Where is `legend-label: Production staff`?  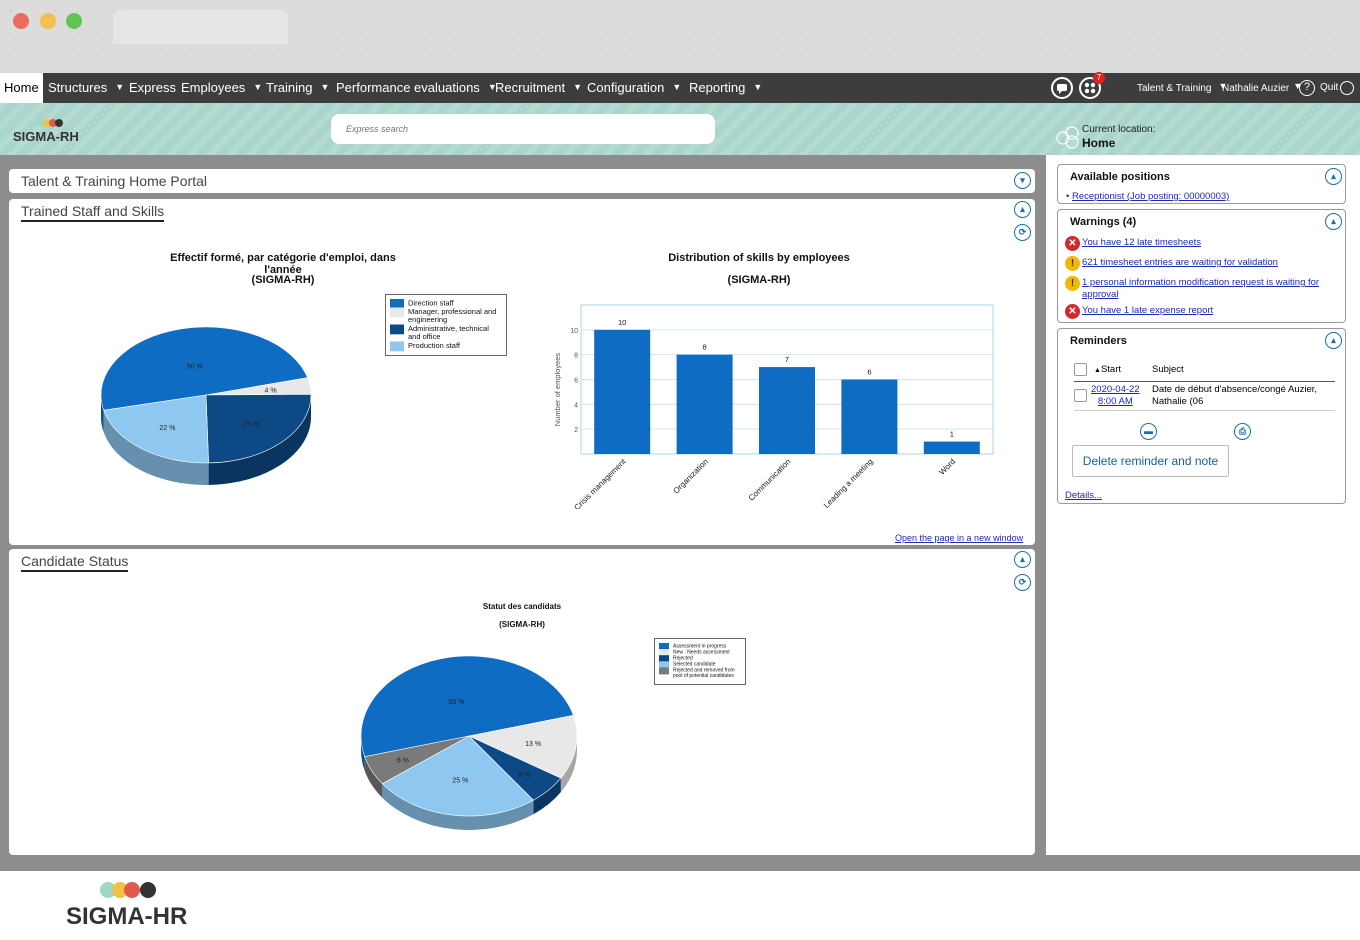 legend-label: Production staff is located at coordinates (434, 345).